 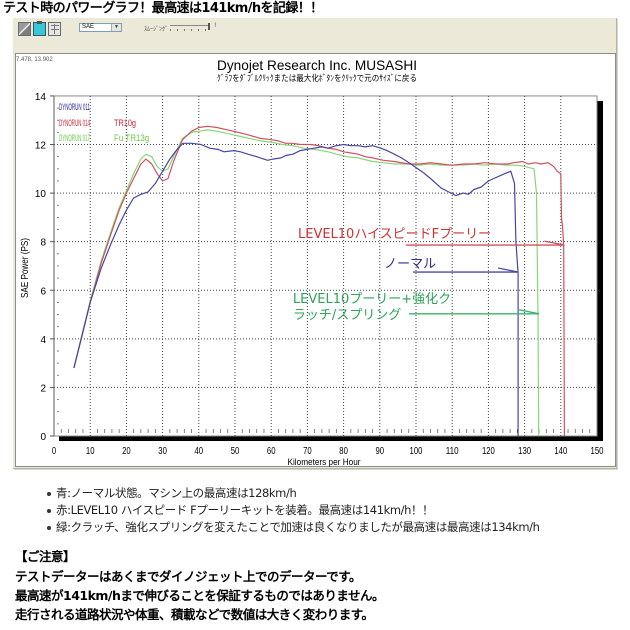 What do you see at coordinates (54, 29) in the screenshot?
I see `grid-icon` at bounding box center [54, 29].